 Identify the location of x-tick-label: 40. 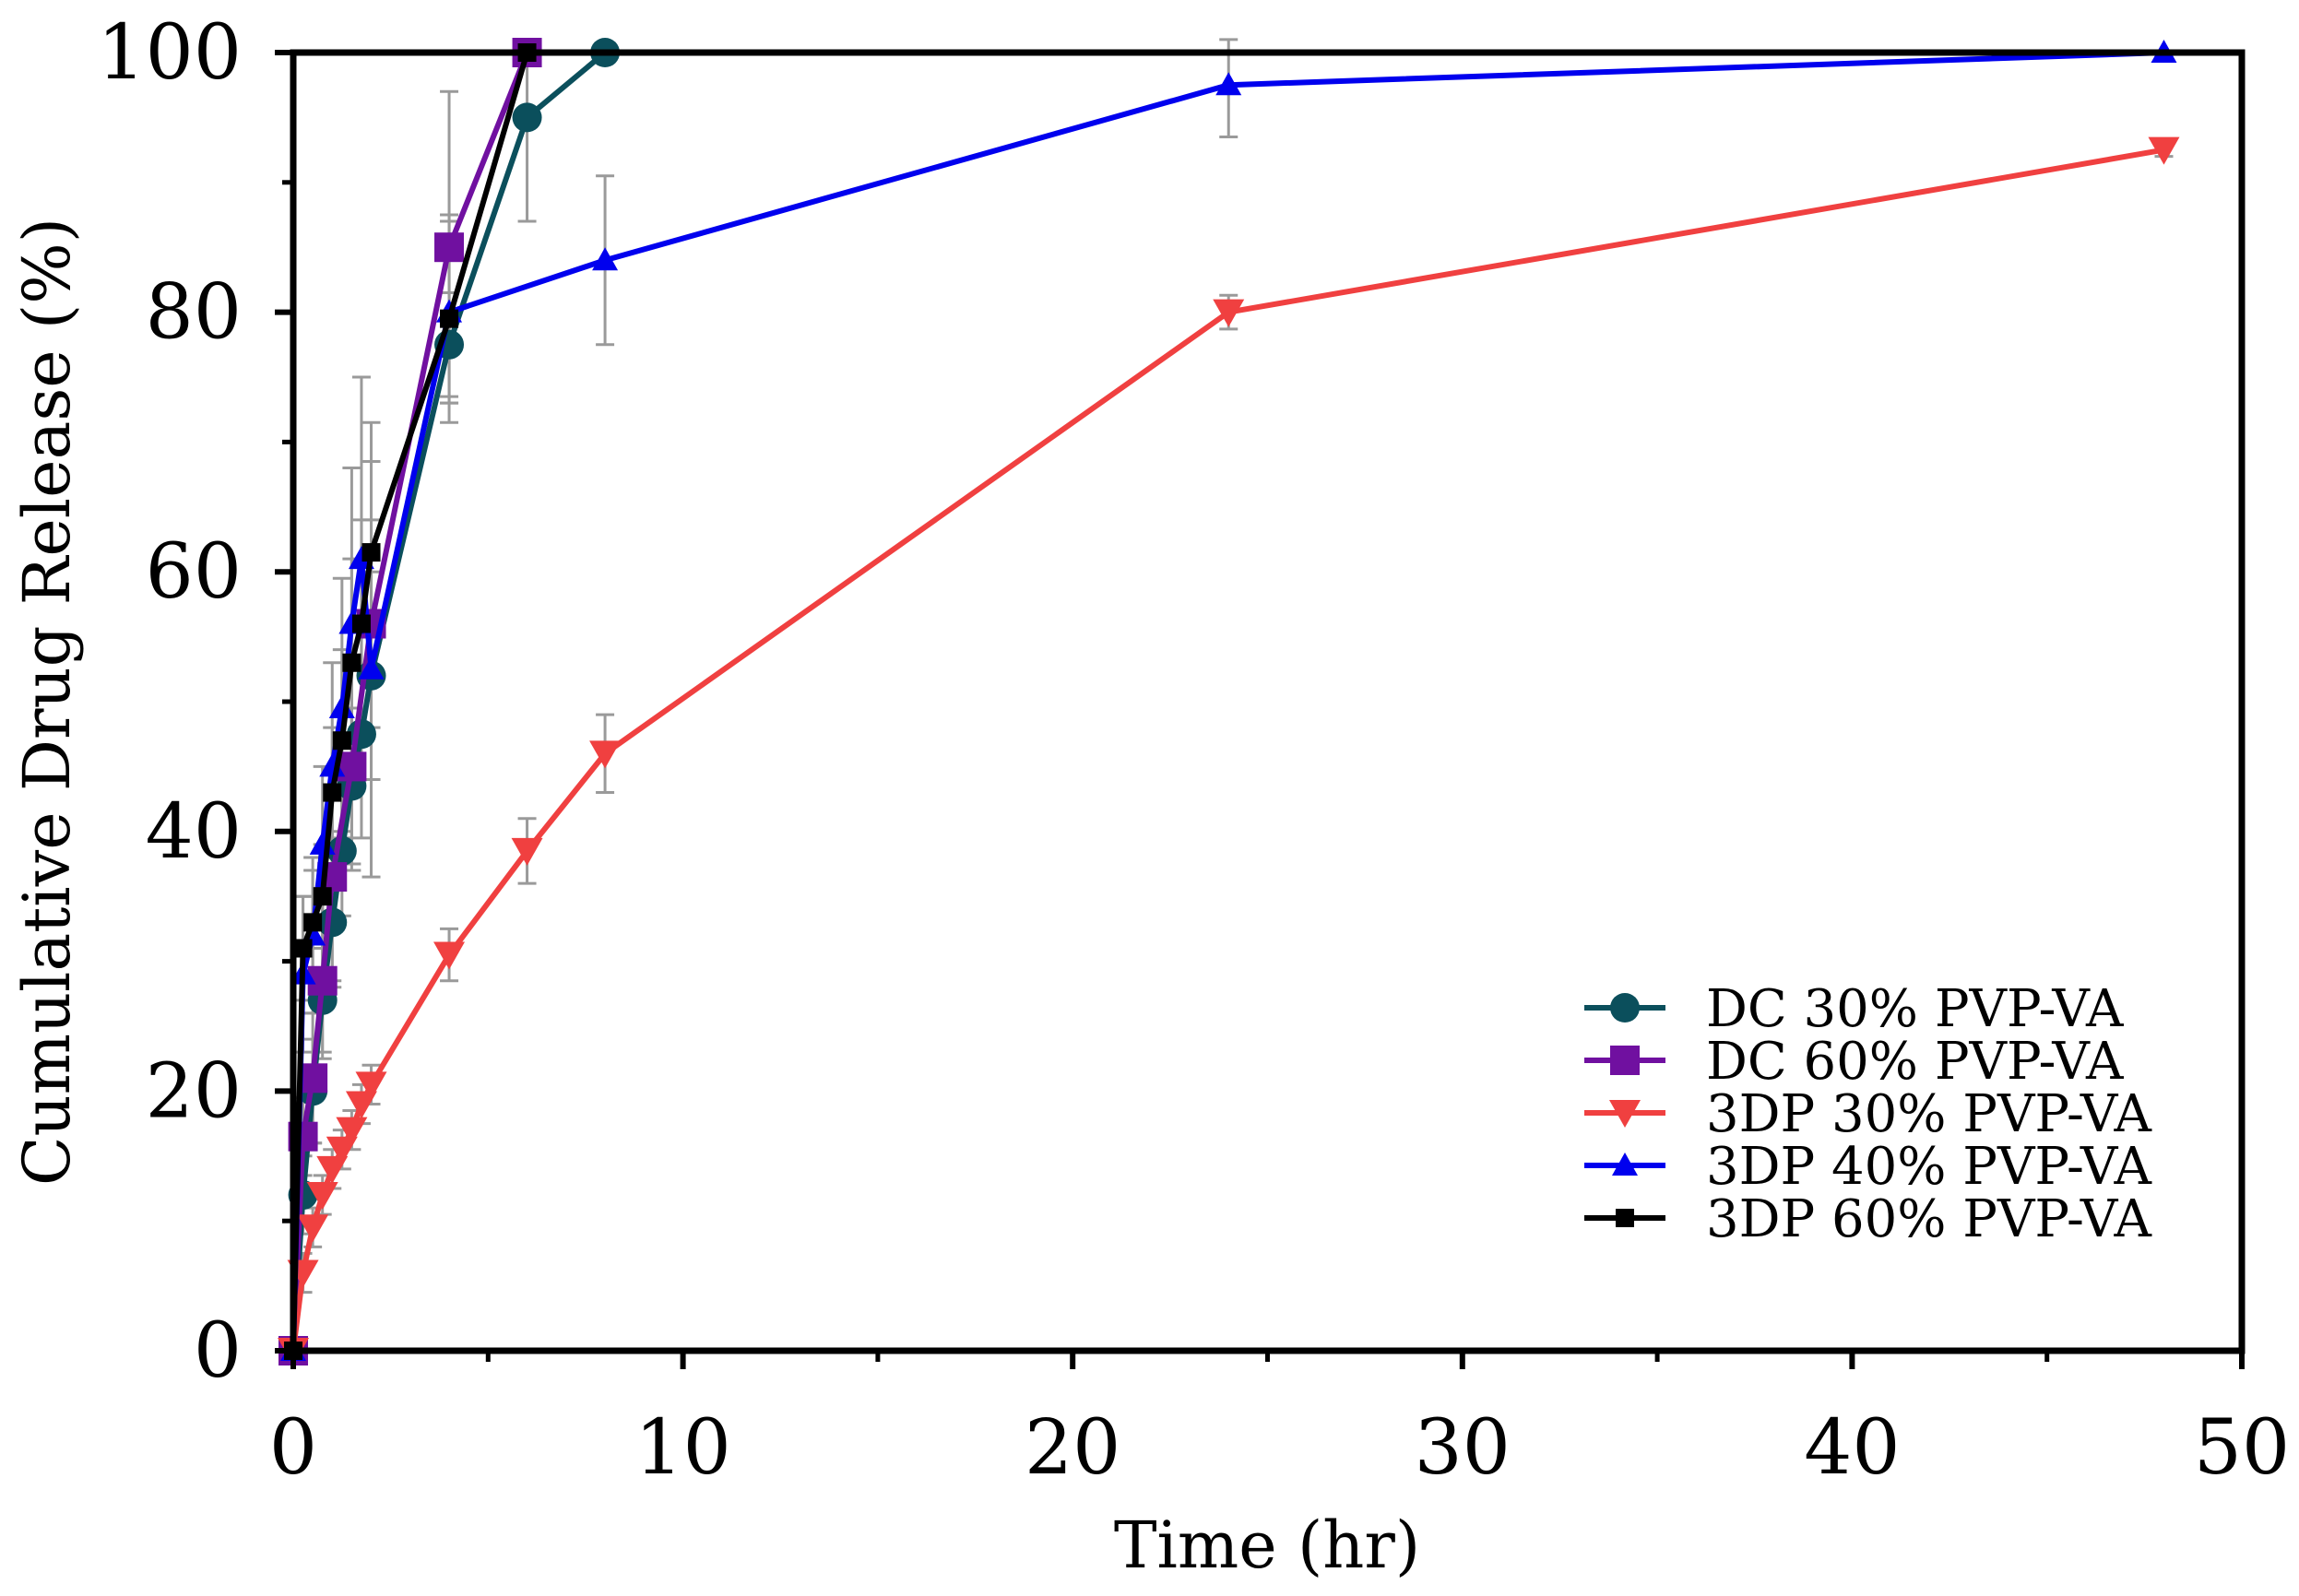
(1852, 1448).